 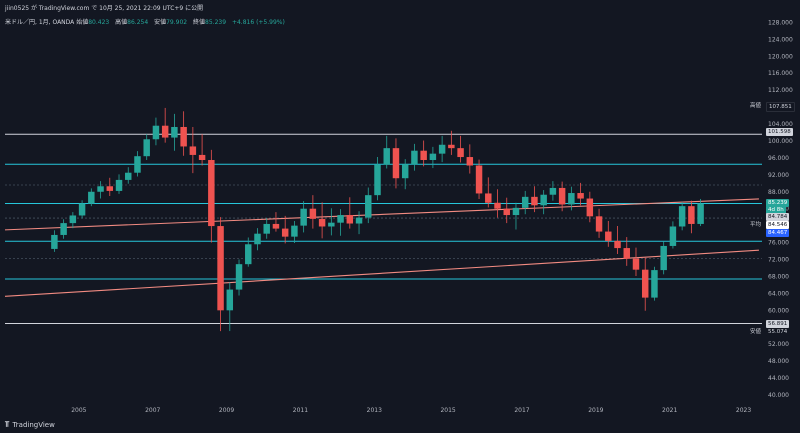 I want to click on high-tag-value: 107.851, so click(x=780, y=107).